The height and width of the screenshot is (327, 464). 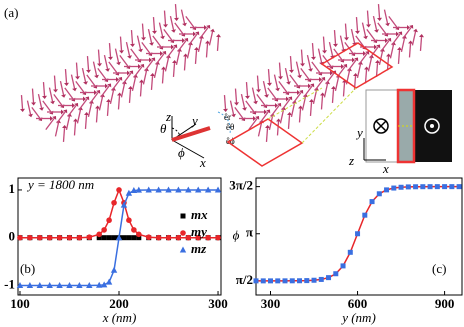 I want to click on legend-marker, so click(x=183, y=233).